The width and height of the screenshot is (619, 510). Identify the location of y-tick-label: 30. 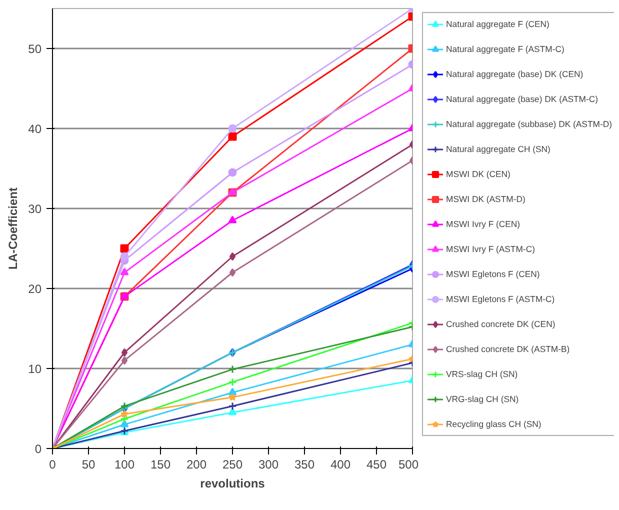
(35, 209).